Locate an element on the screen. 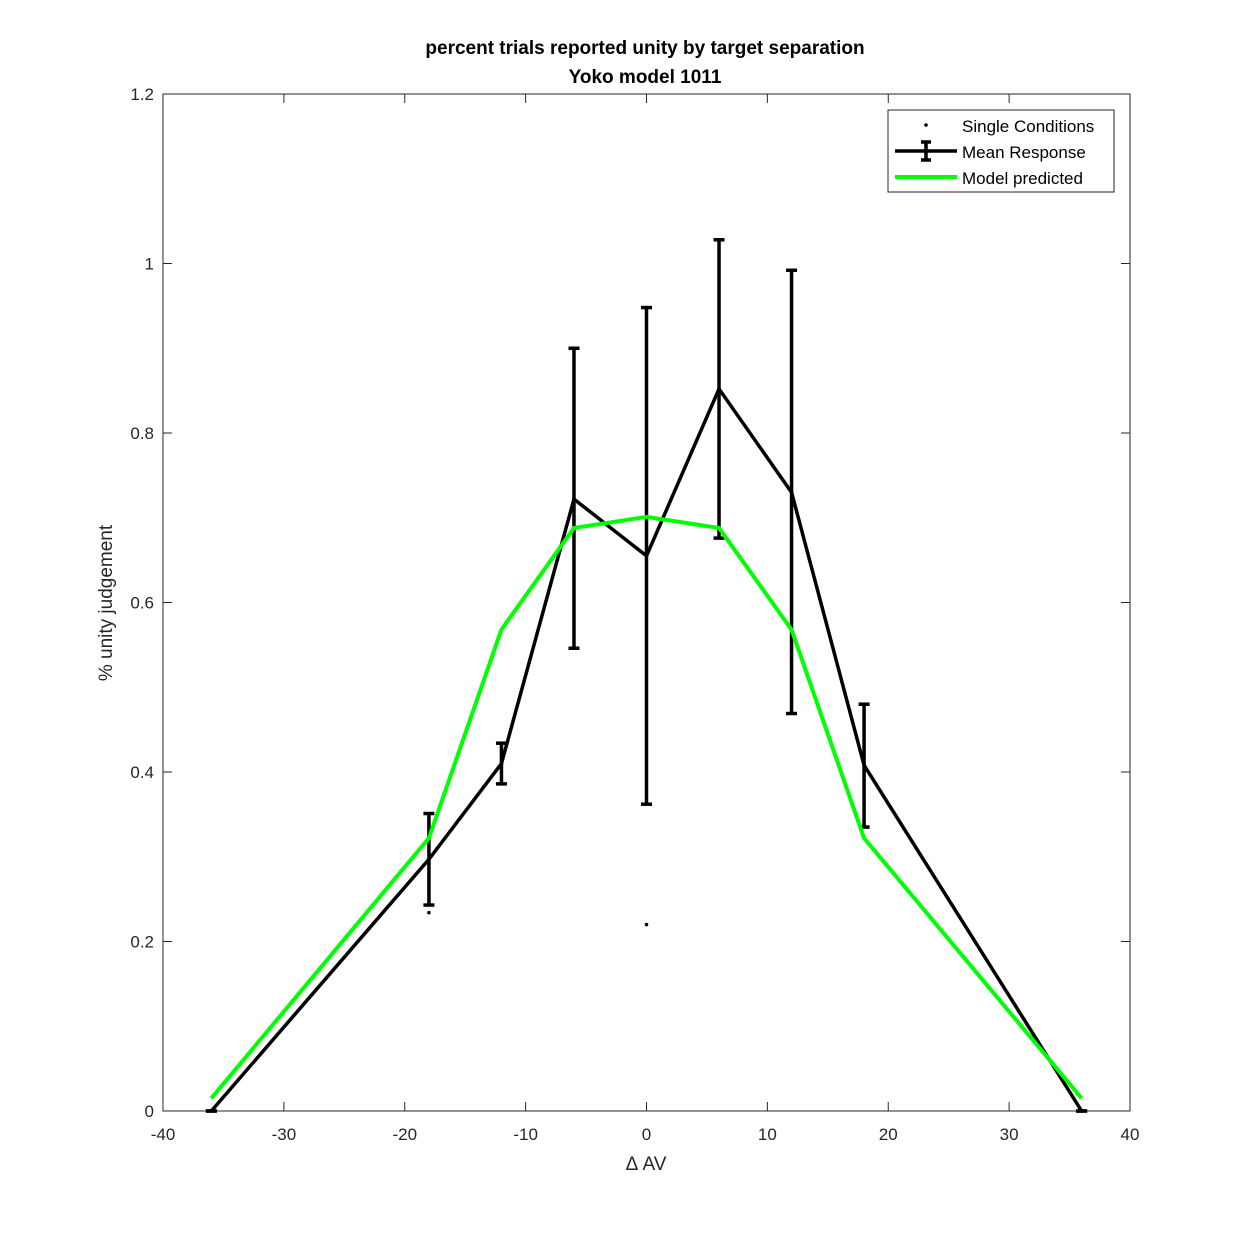 The height and width of the screenshot is (1250, 1250). x-tick-label: -20 is located at coordinates (404, 1134).